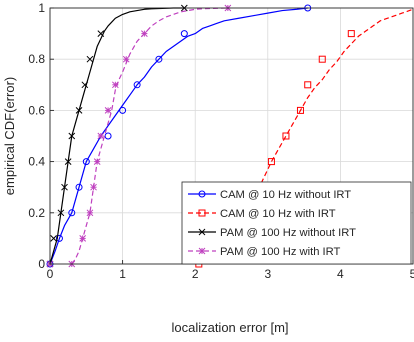 This screenshot has height=342, width=414. I want to click on x-tick-label: 0, so click(50, 274).